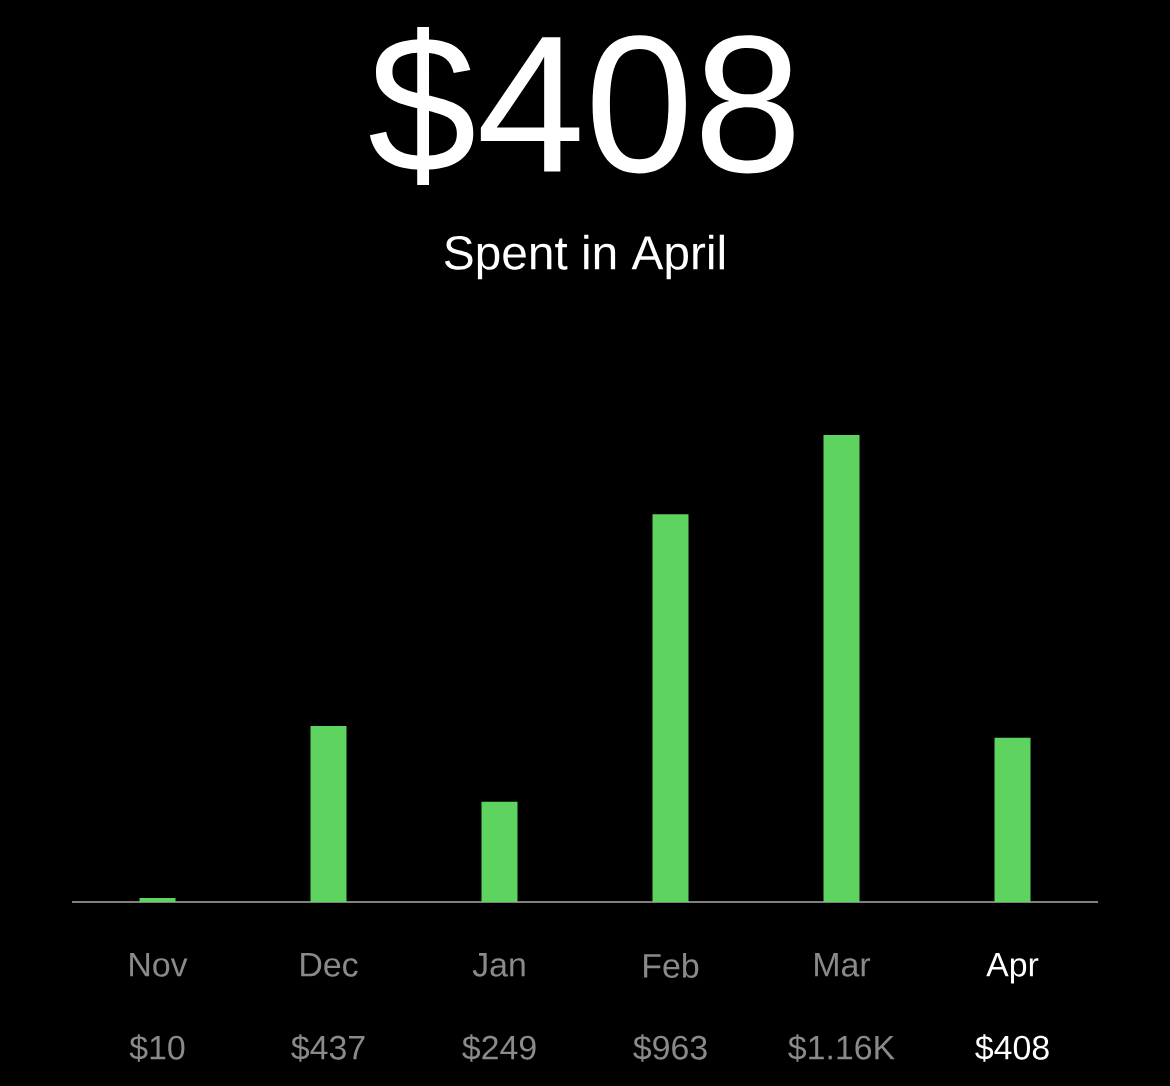 The image size is (1170, 1086). Describe the element at coordinates (843, 965) in the screenshot. I see `x-tick-label: Mar` at that location.